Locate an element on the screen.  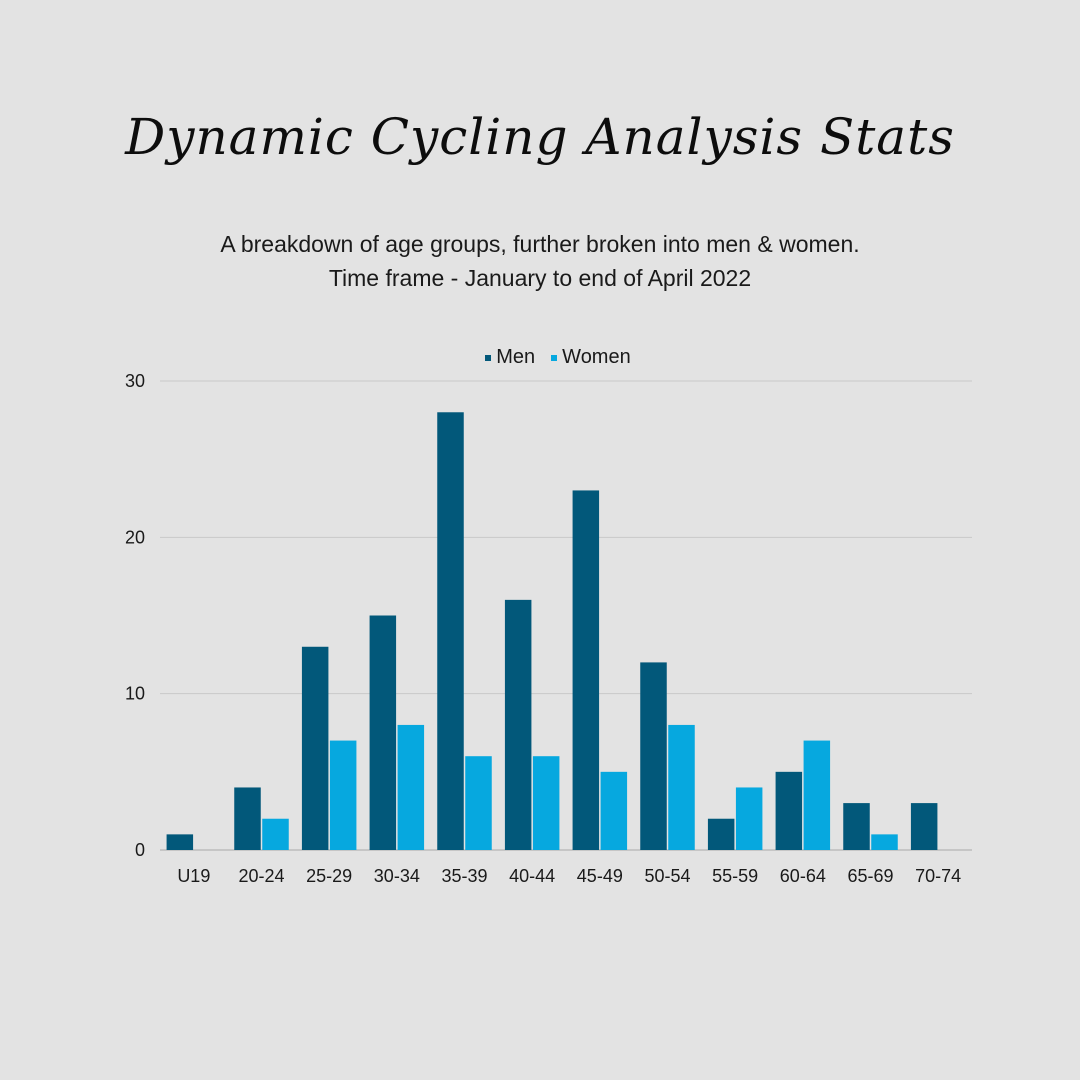
x-tick-label-50-54: 50-54 is located at coordinates (667, 876).